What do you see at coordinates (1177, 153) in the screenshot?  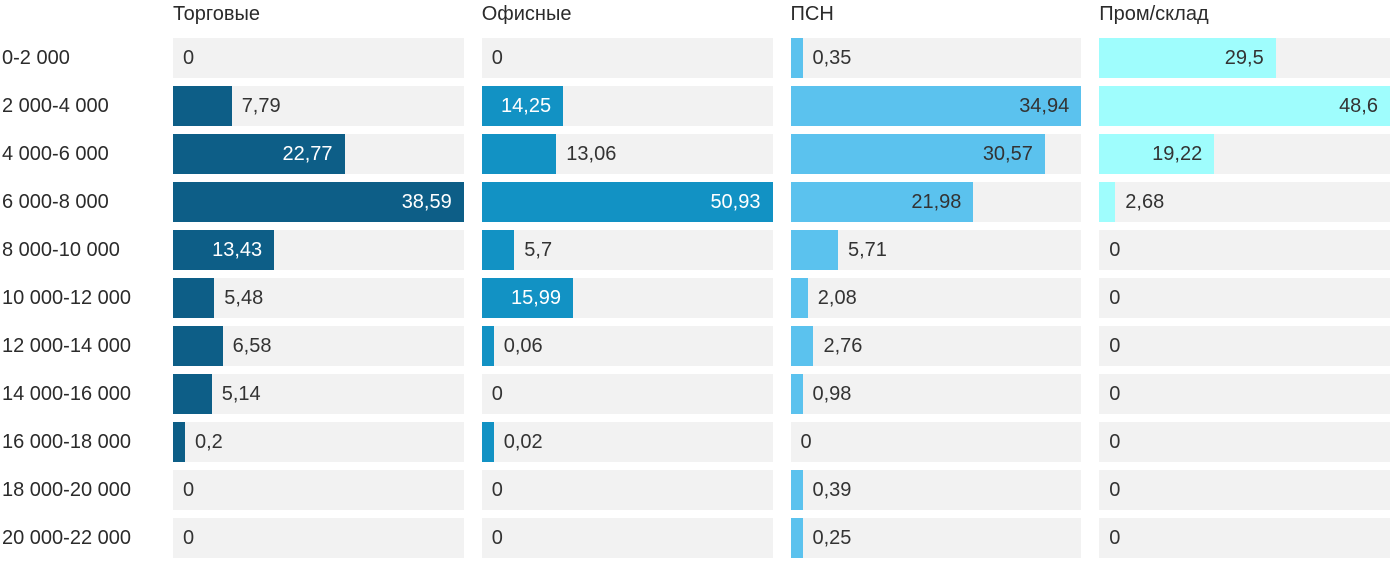 I see `bar-value-label: 19,22` at bounding box center [1177, 153].